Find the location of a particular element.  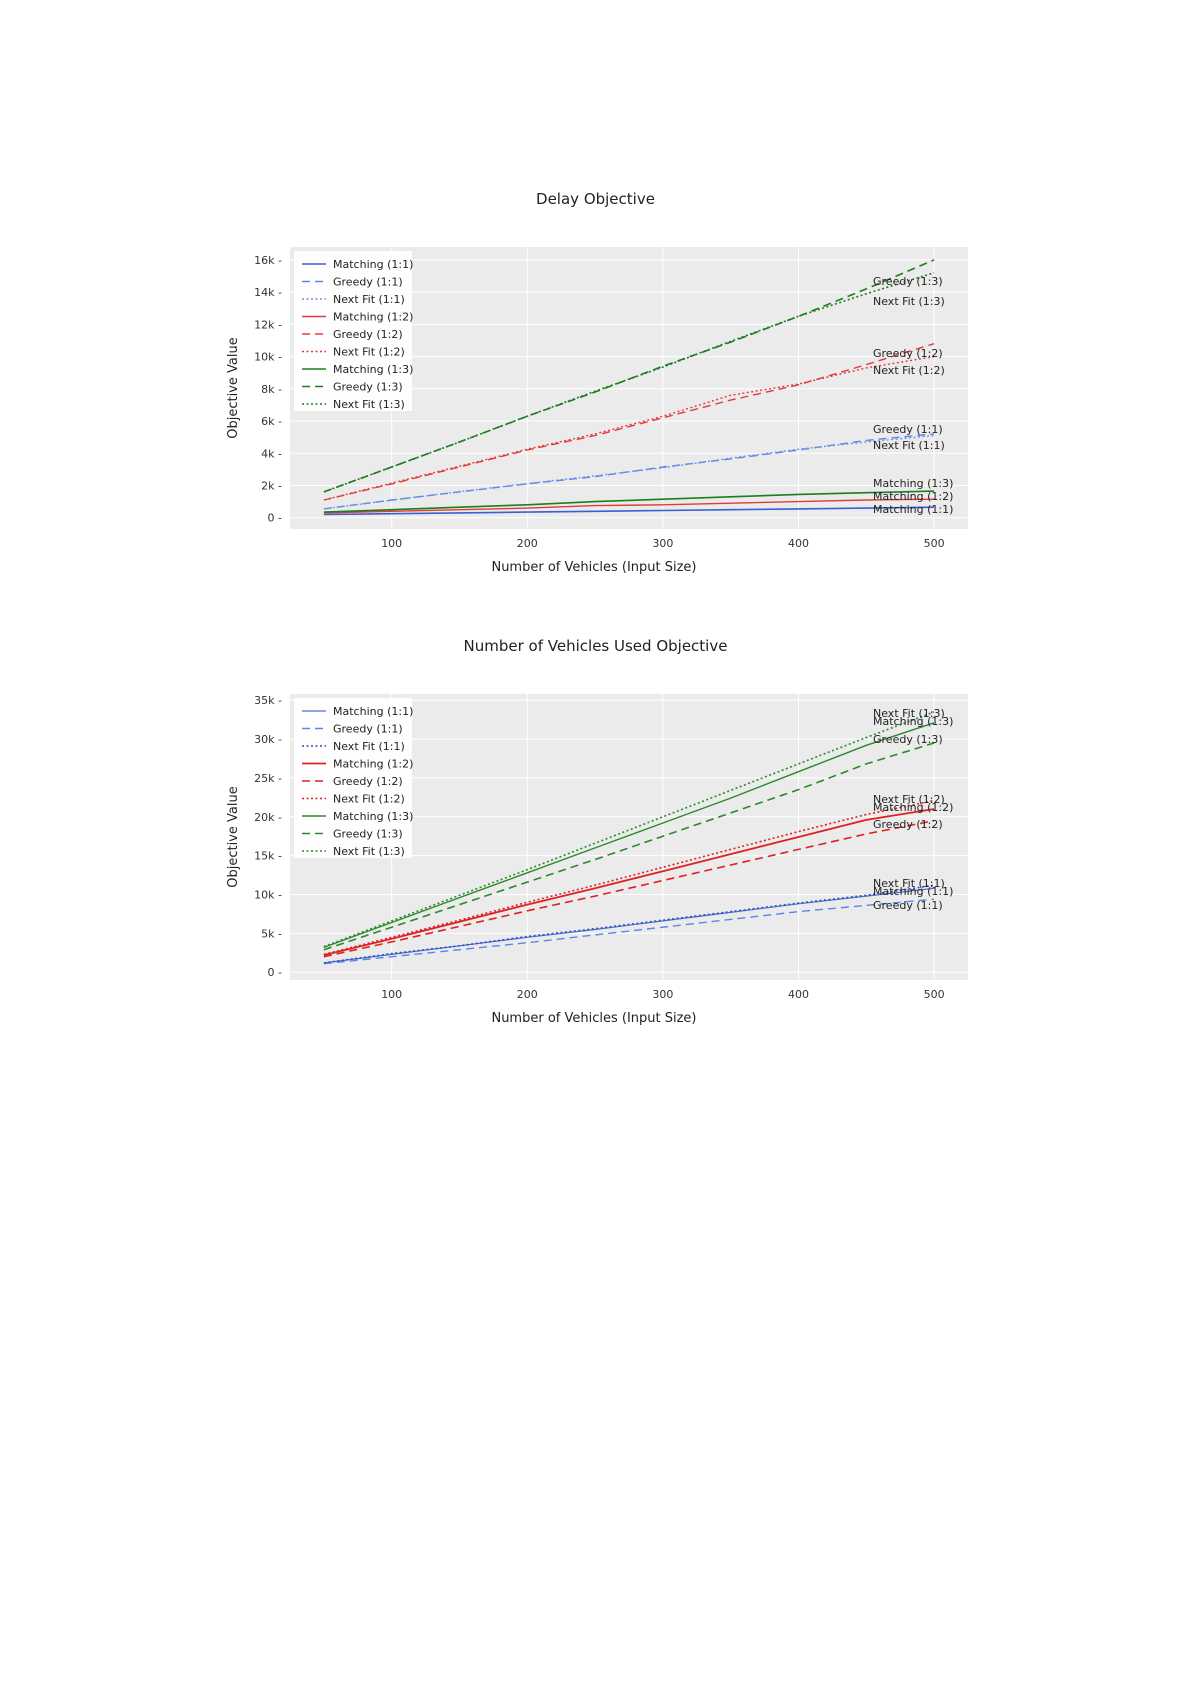

y-tick-label: 2k - is located at coordinates (271, 485).